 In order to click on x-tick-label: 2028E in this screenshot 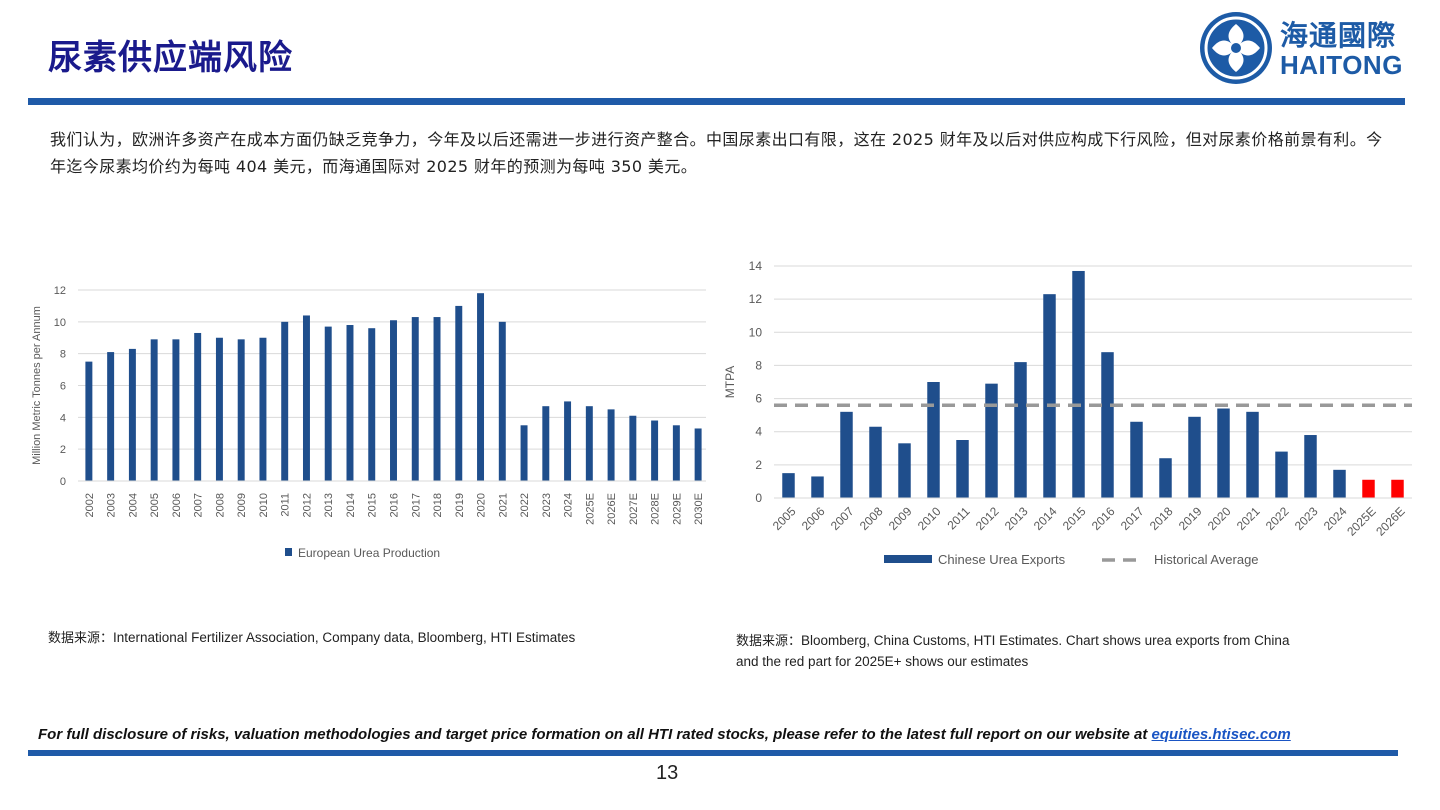, I will do `click(656, 509)`.